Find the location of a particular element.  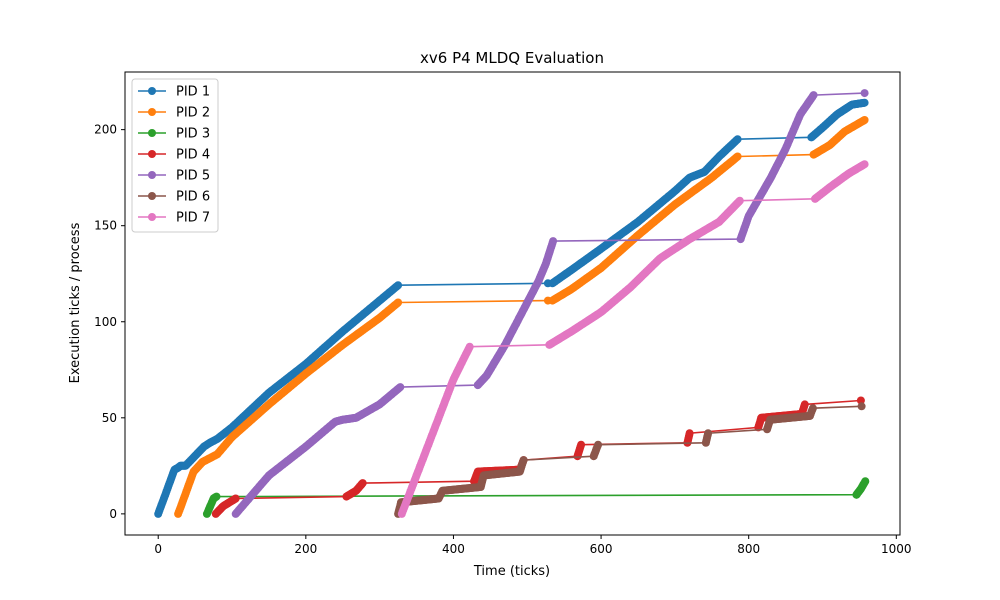

y-axis-label: Execution ticks / process is located at coordinates (75, 302).